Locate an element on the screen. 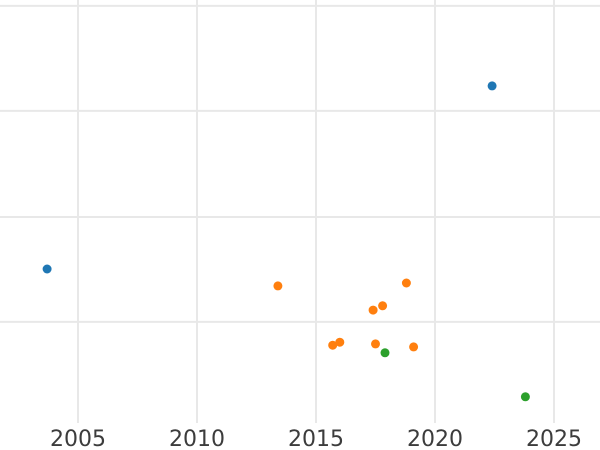 Image resolution: width=600 pixels, height=450 pixels. x-tick-label: 2005 is located at coordinates (78, 438).